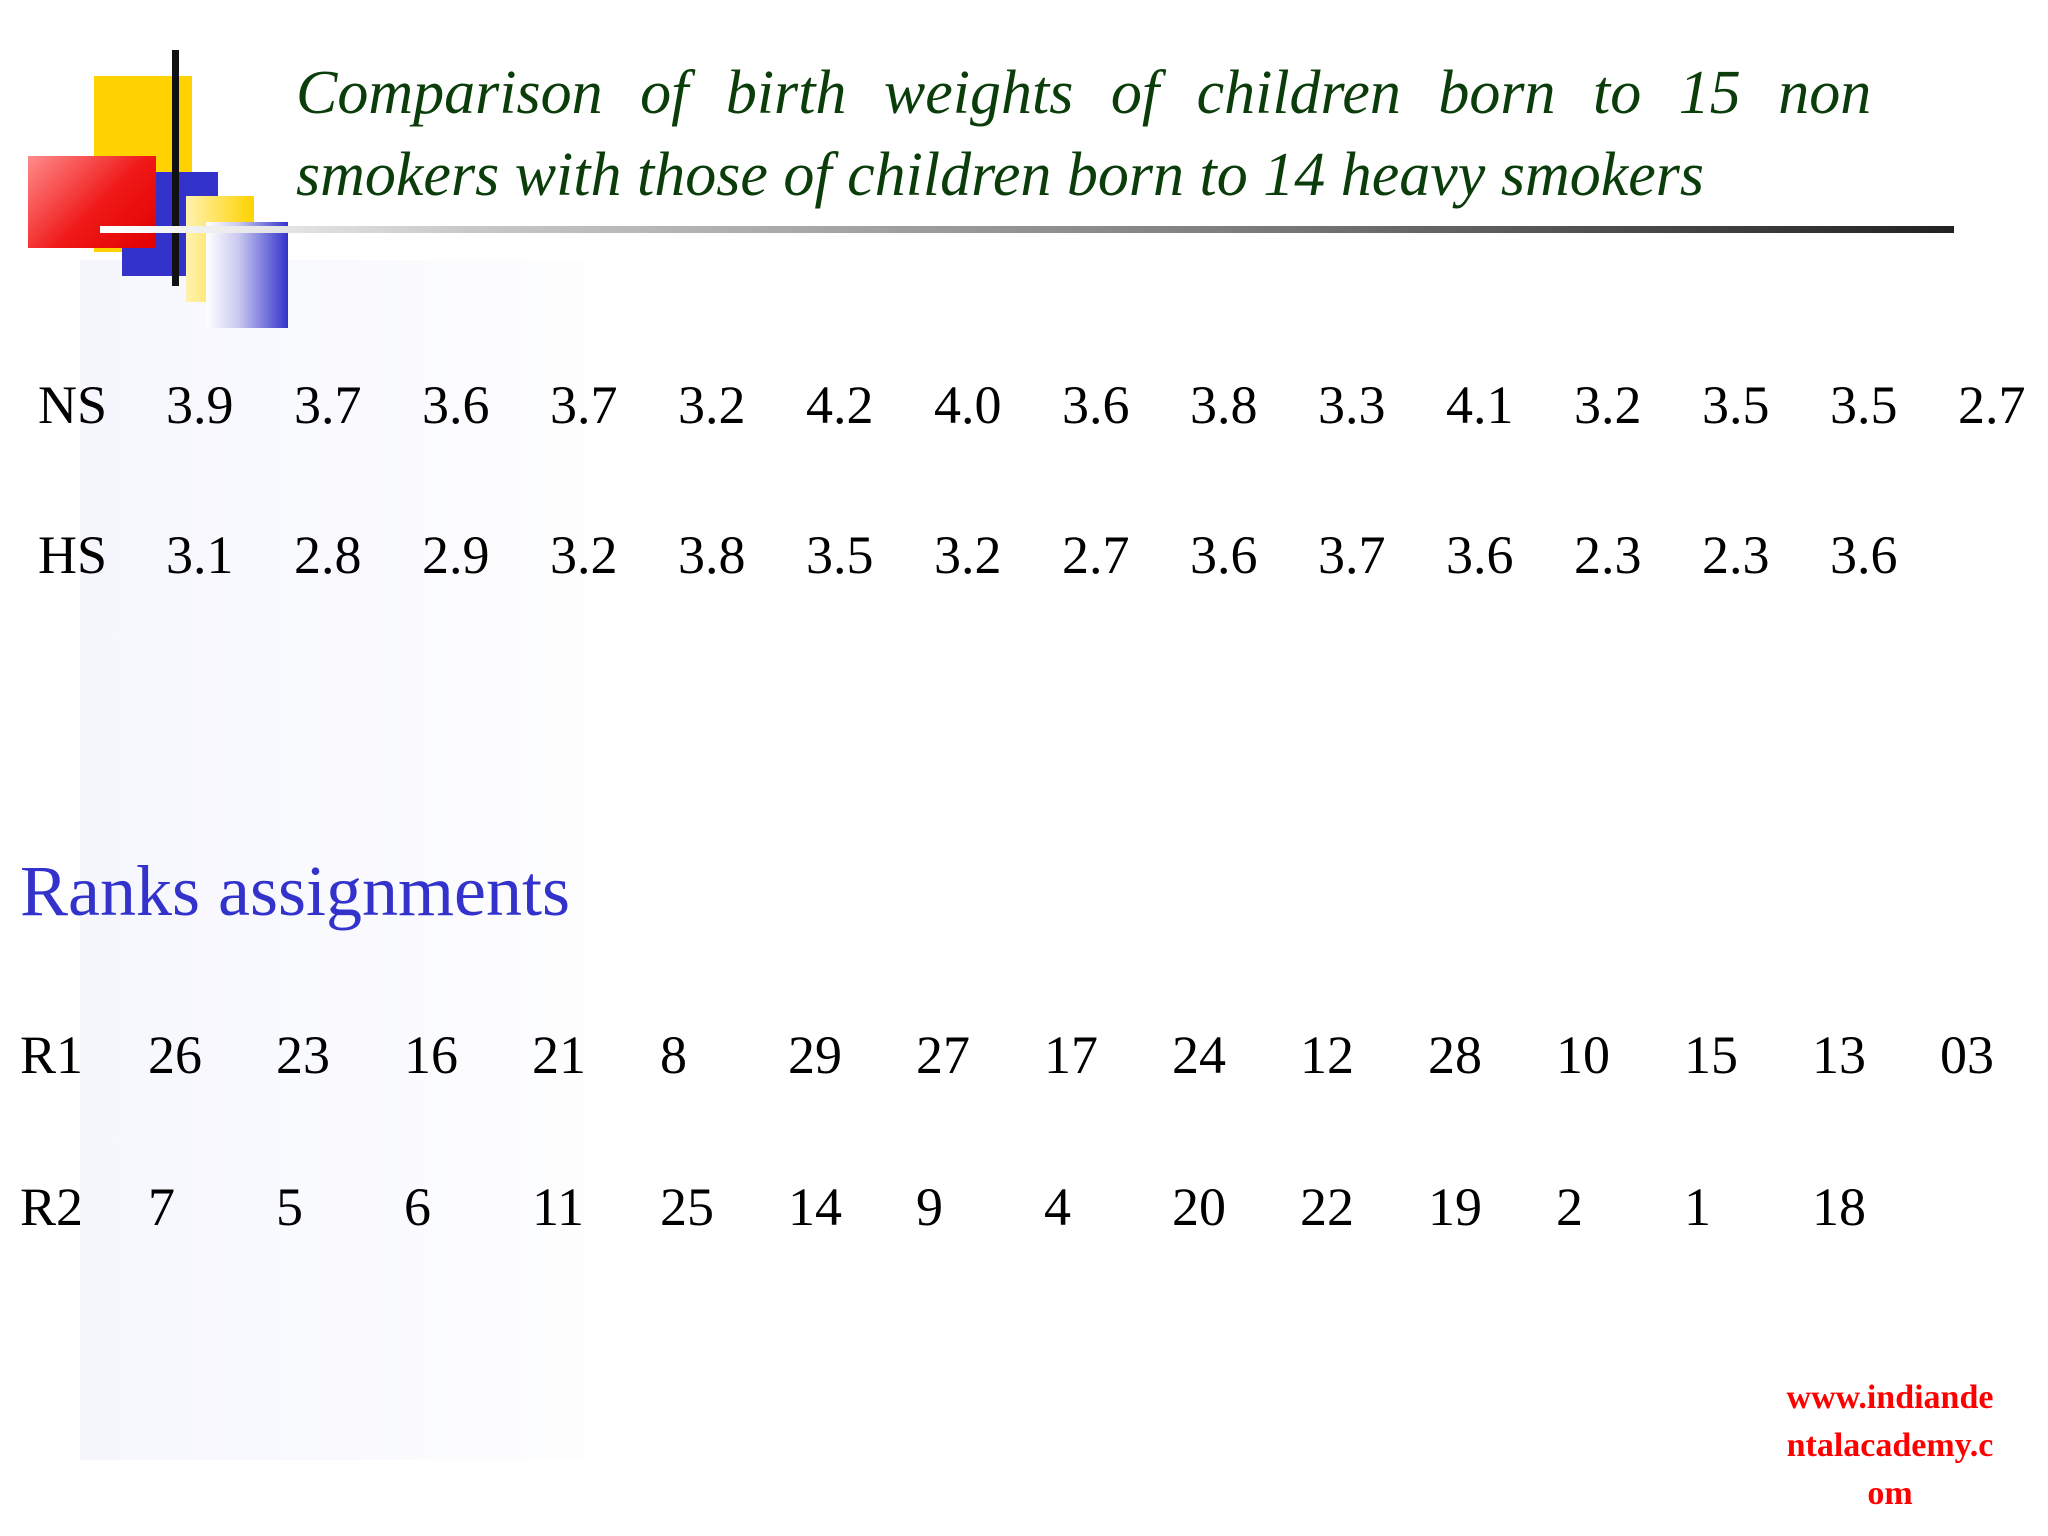  What do you see at coordinates (1057, 1207) in the screenshot?
I see `r2-rank: 4` at bounding box center [1057, 1207].